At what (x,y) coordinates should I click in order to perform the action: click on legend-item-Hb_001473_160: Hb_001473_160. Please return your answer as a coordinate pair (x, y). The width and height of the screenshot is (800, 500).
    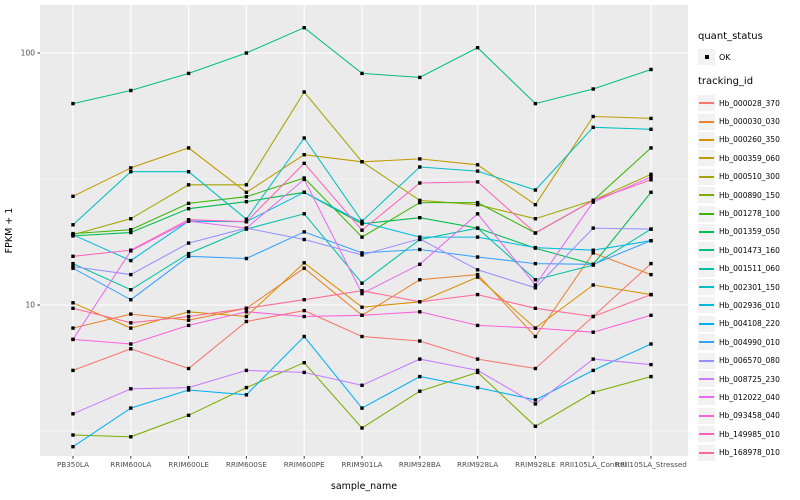
    Looking at the image, I should click on (739, 250).